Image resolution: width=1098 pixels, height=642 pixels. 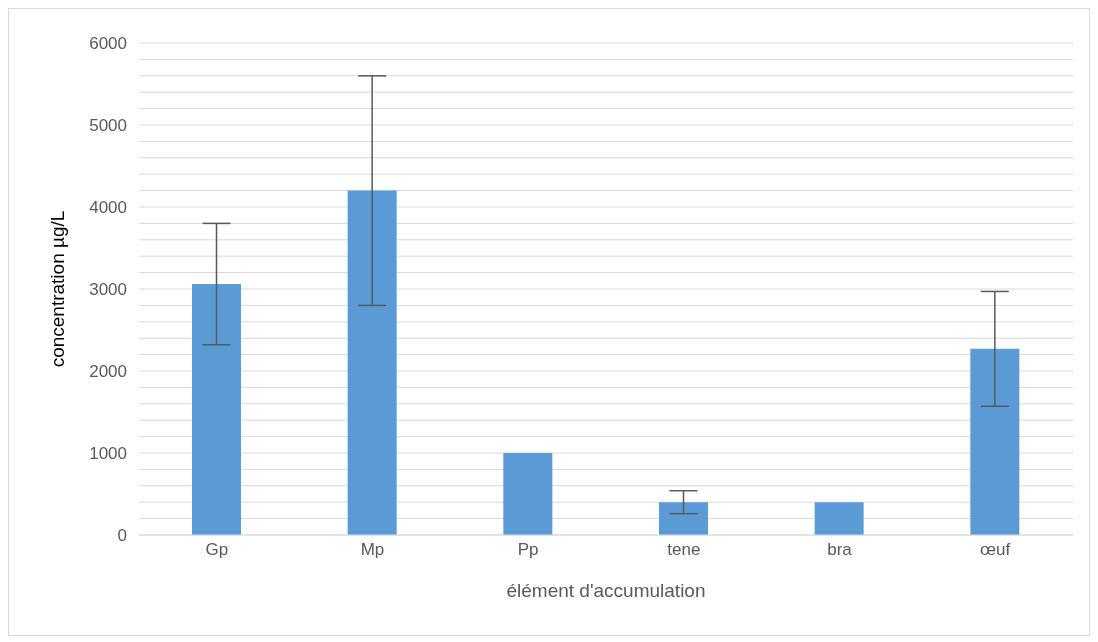 I want to click on x-axis-title: élément d'accumulation, so click(x=606, y=590).